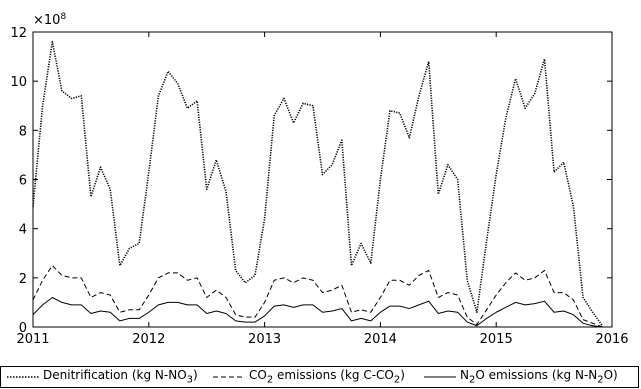 This screenshot has height=389, width=641. Describe the element at coordinates (611, 339) in the screenshot. I see `x-tick-label: 2016` at that location.